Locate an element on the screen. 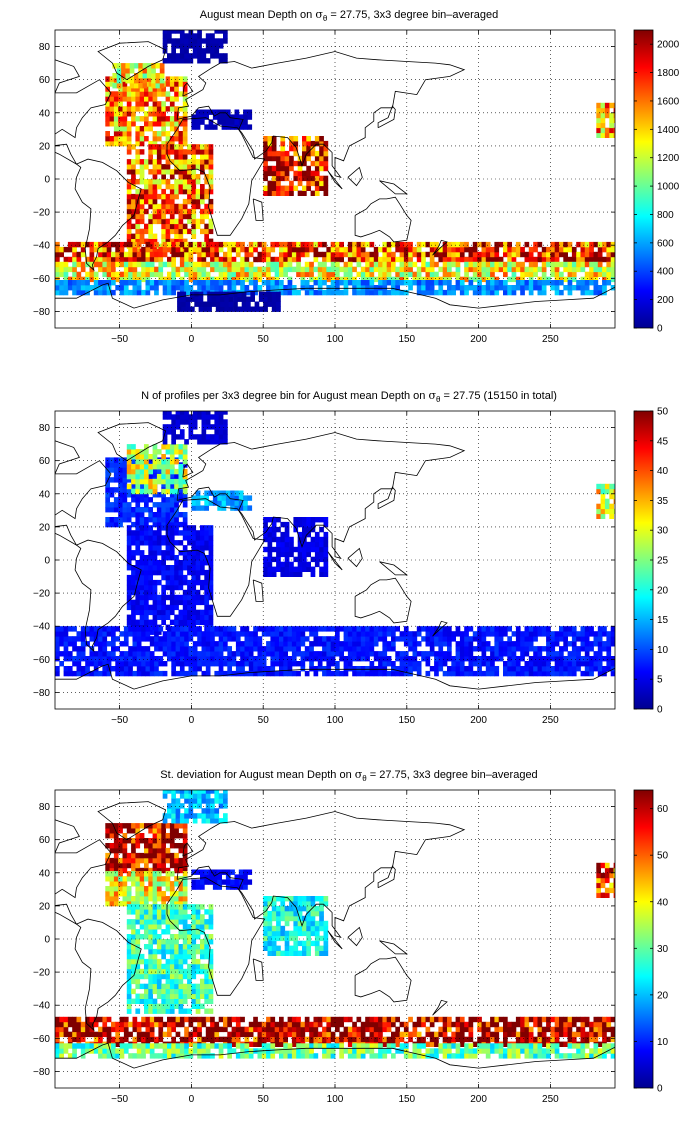  colorbar-tick-label: 10 is located at coordinates (663, 650).